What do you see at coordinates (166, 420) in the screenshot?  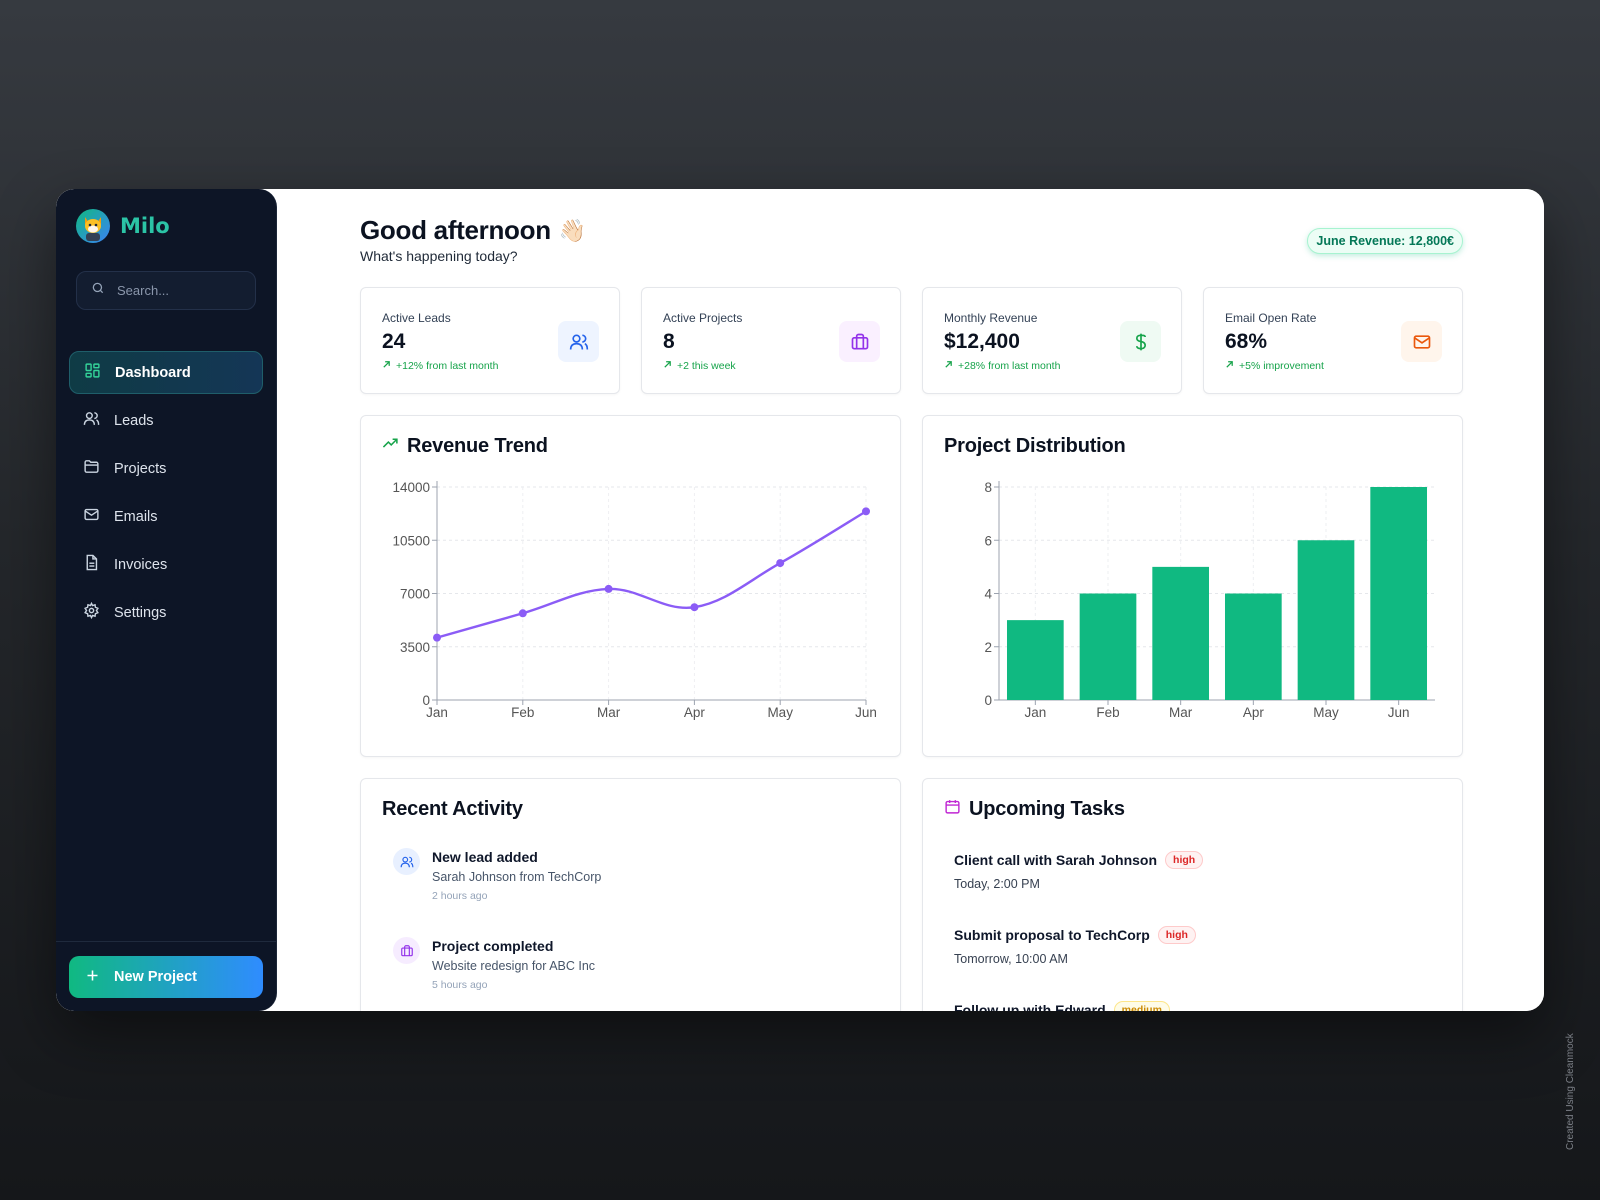 I see `sidebar-item-leads: Leads` at bounding box center [166, 420].